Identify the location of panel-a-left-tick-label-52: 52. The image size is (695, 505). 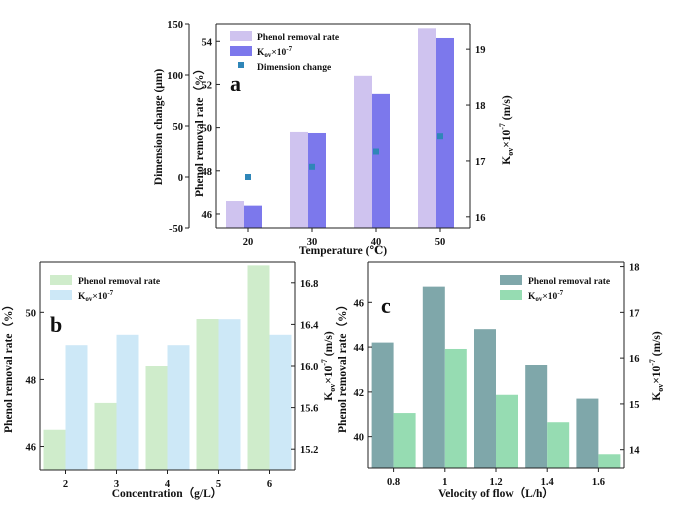
(207, 85).